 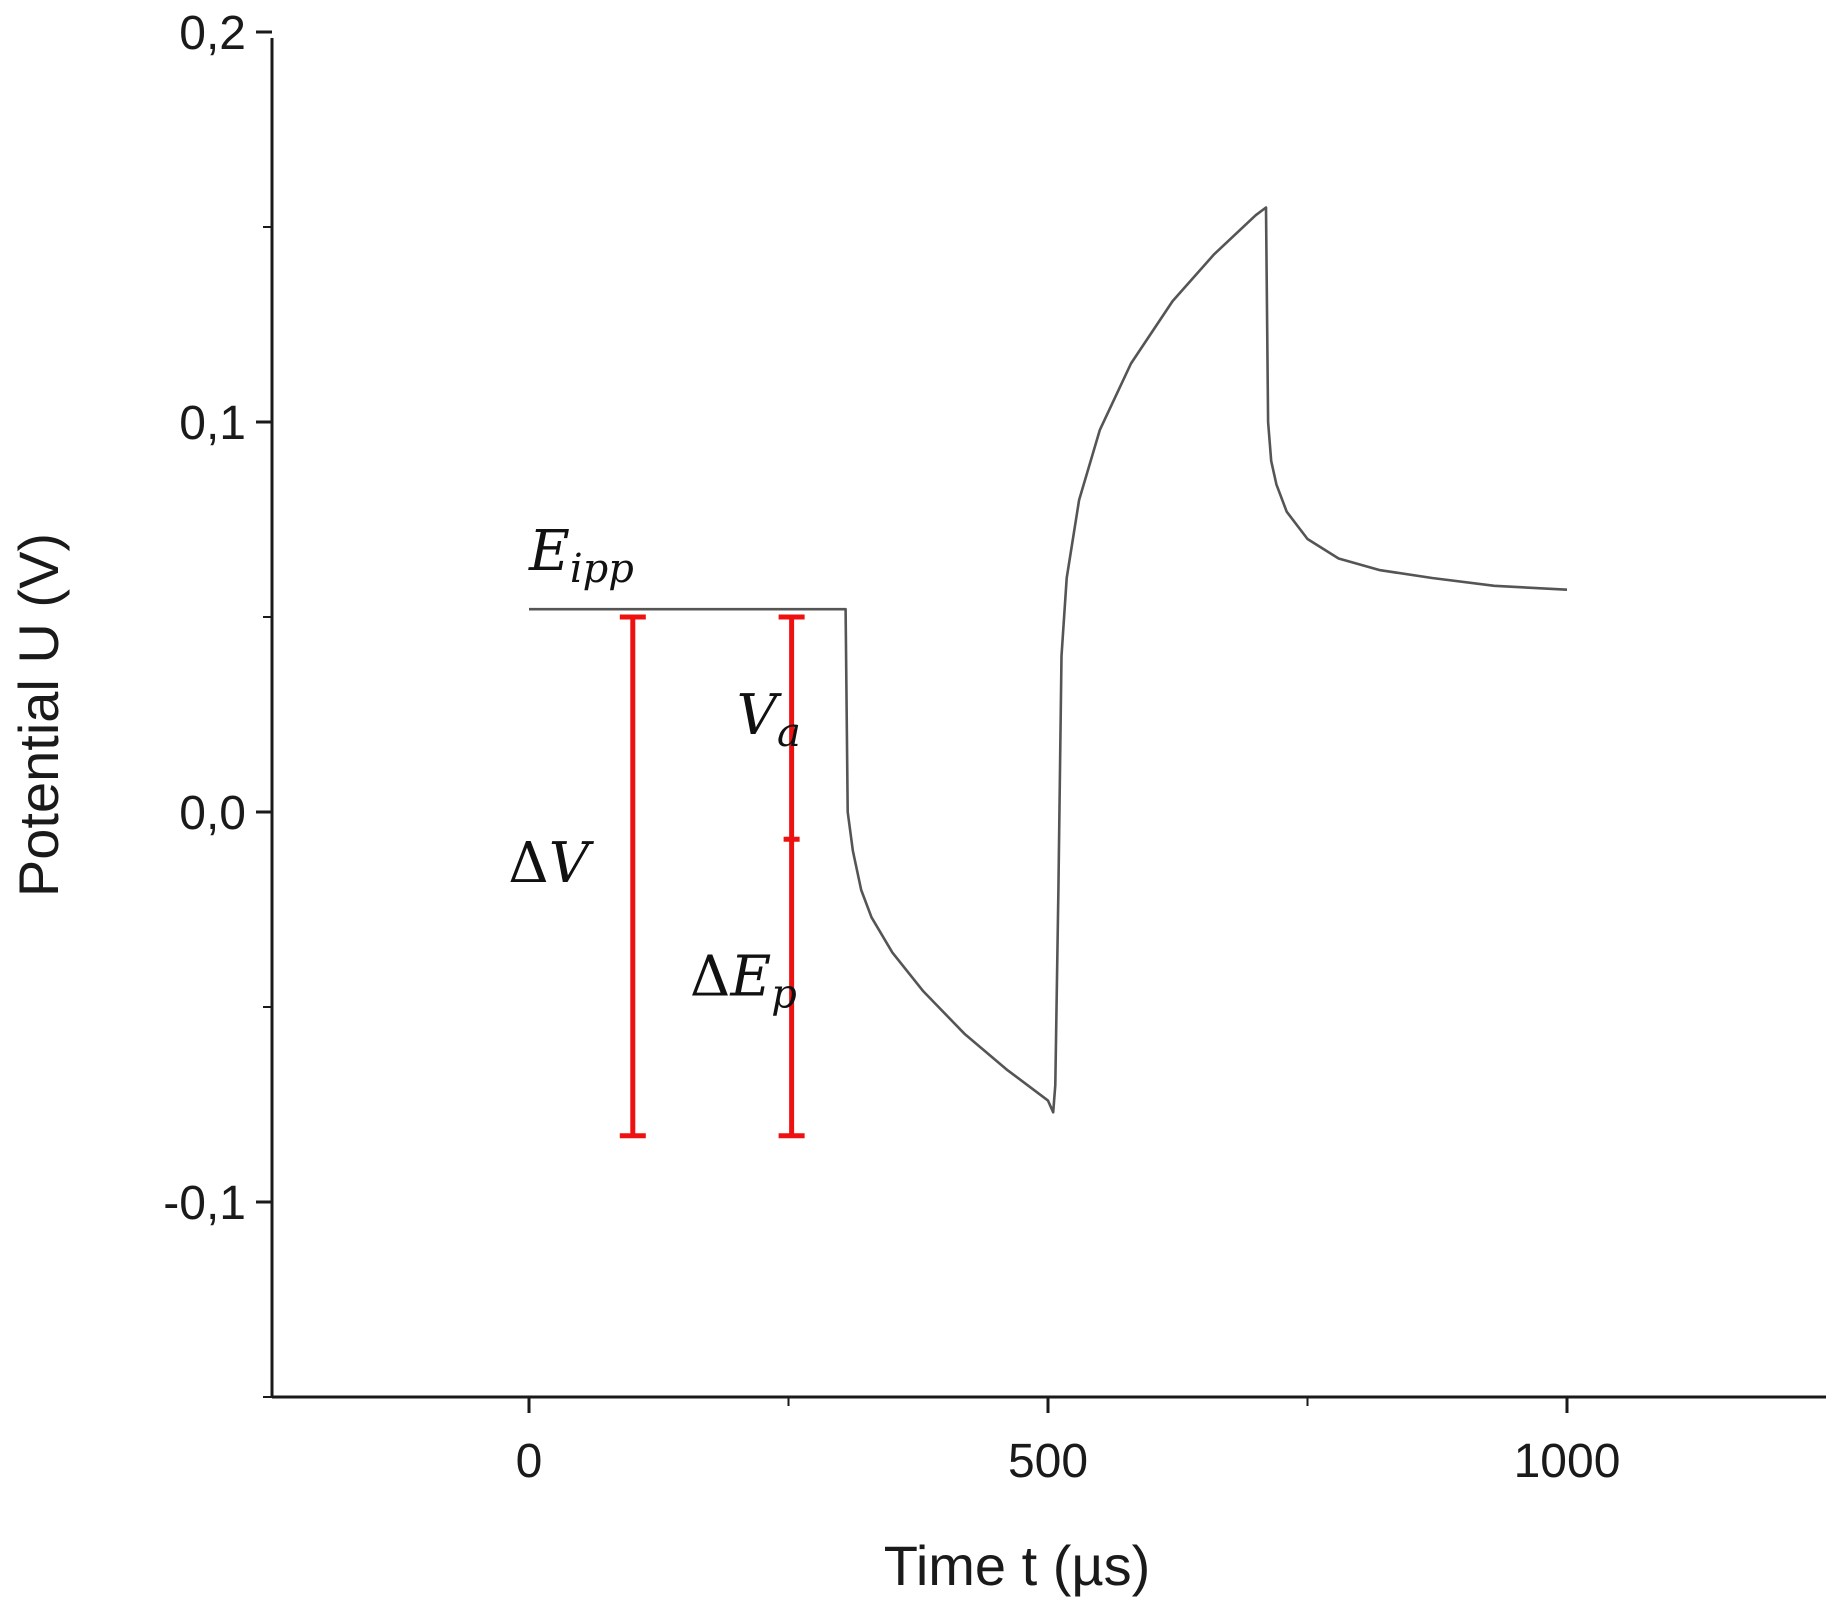 I want to click on x-tick-label: 500, so click(x=1048, y=1461).